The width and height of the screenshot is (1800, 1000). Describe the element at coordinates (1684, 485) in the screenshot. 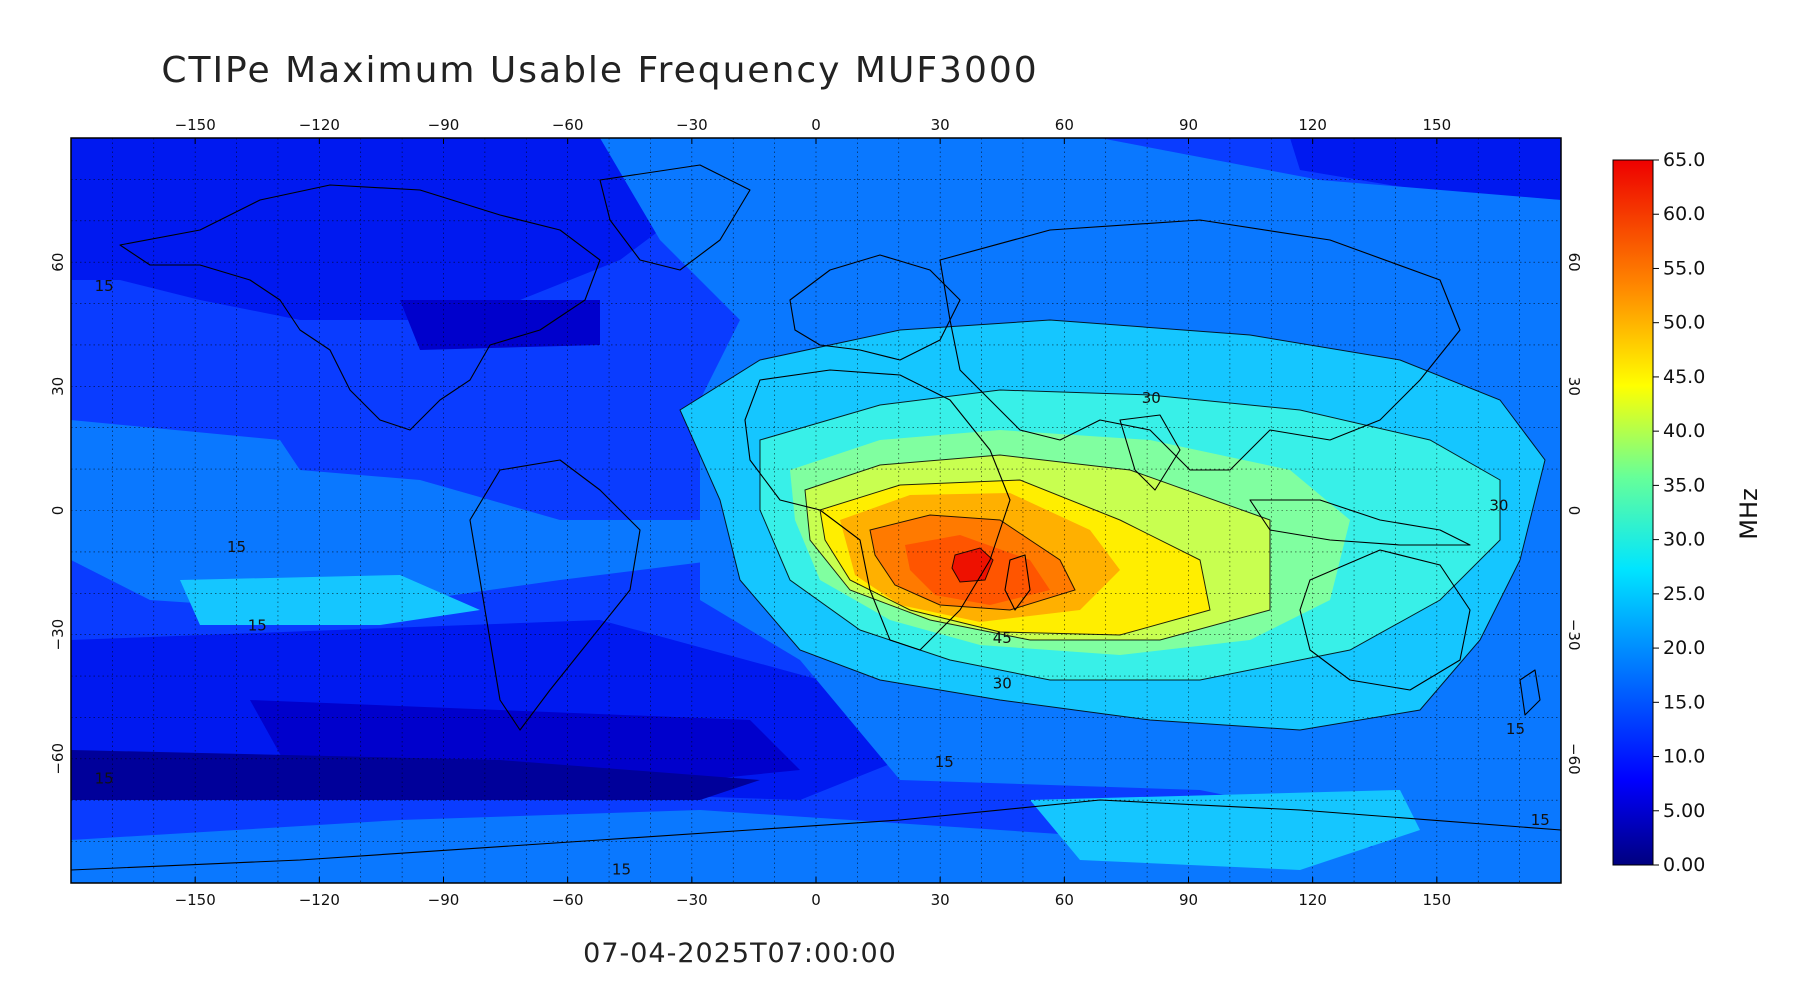

I see `colorbar-tick-label: 35.0` at that location.